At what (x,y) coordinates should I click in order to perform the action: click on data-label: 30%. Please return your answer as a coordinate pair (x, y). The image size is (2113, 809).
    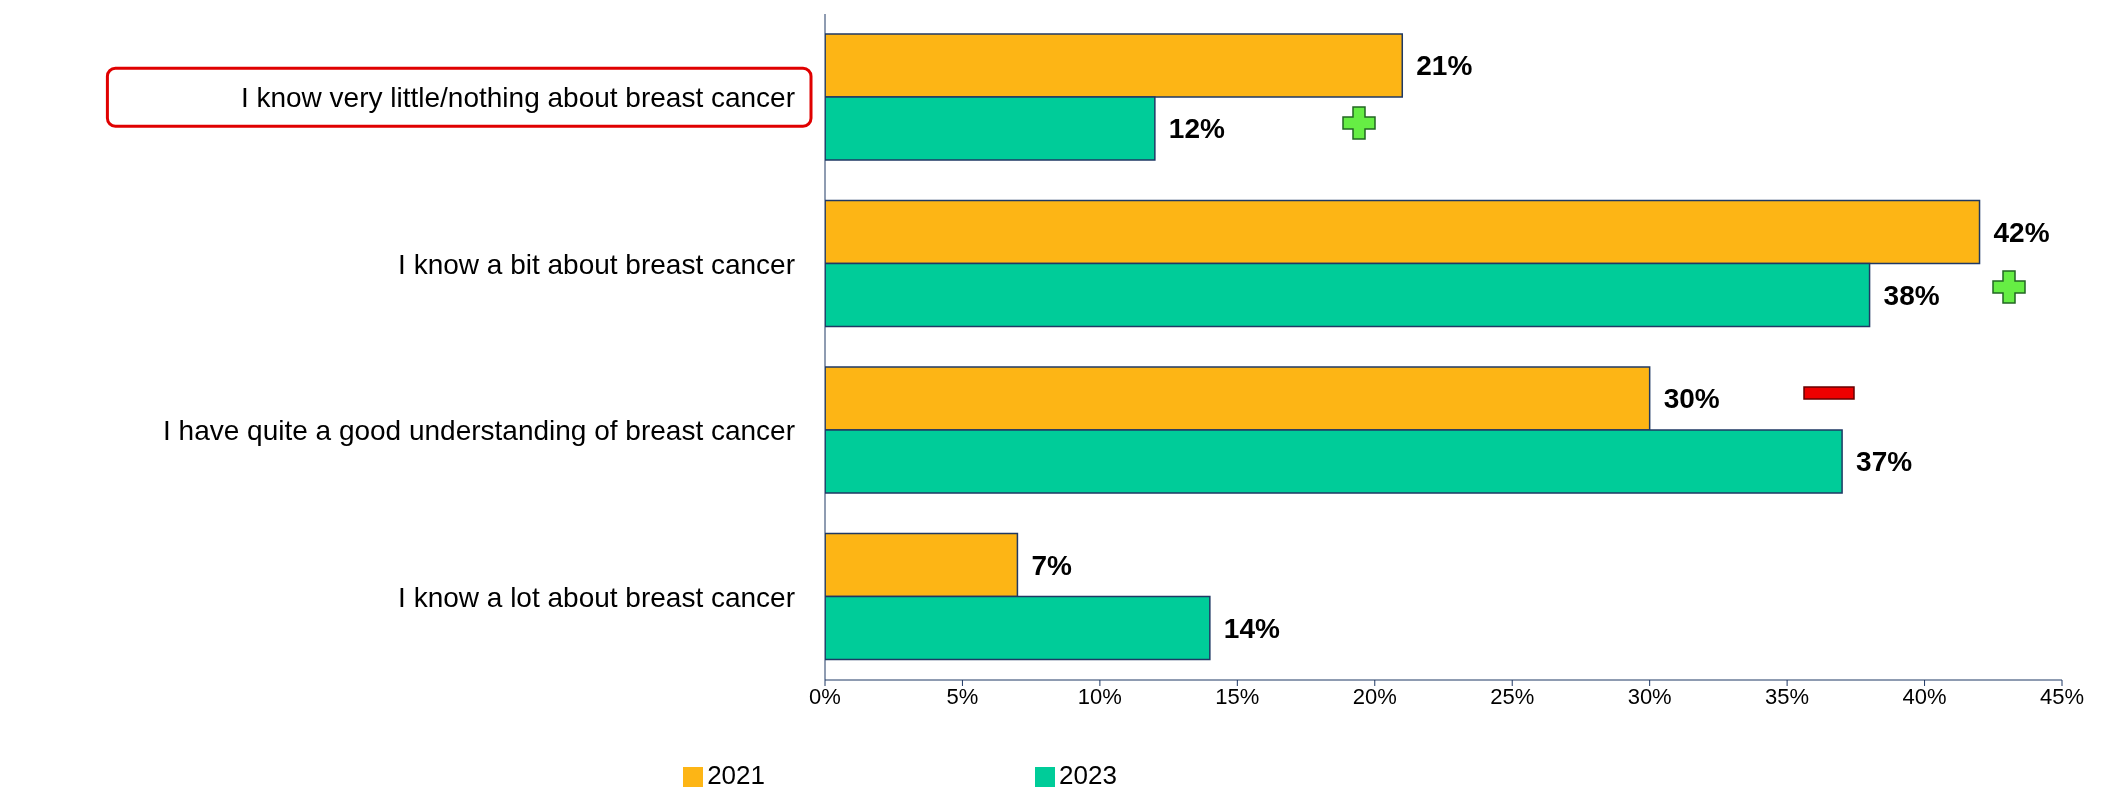
    Looking at the image, I should click on (1691, 399).